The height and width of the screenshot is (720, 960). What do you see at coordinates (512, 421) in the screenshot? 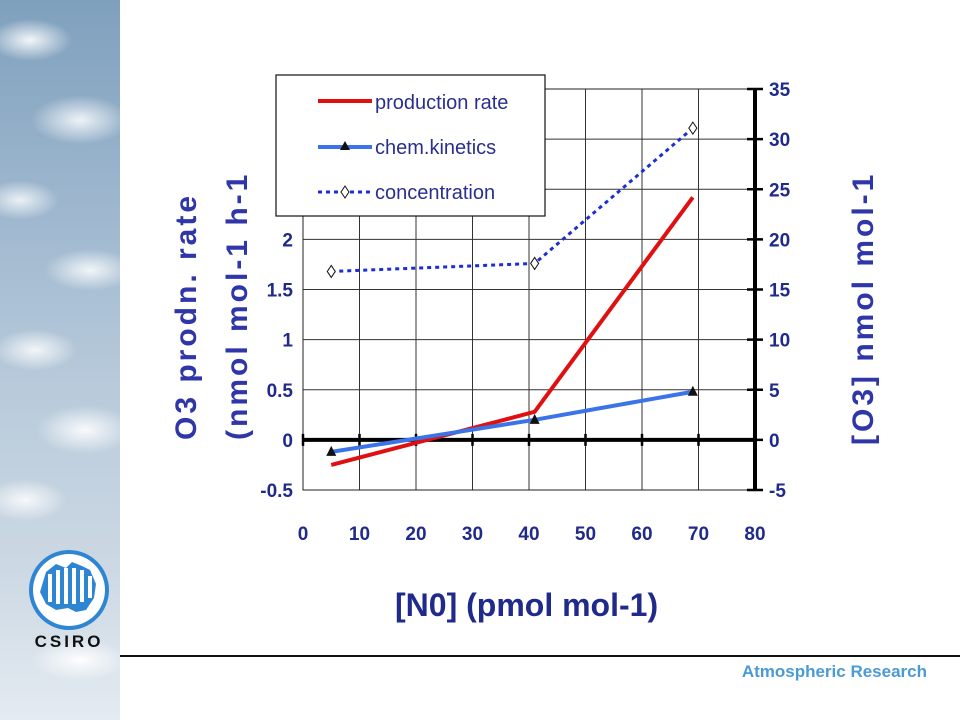
I see `series-line-chem-kinetics` at bounding box center [512, 421].